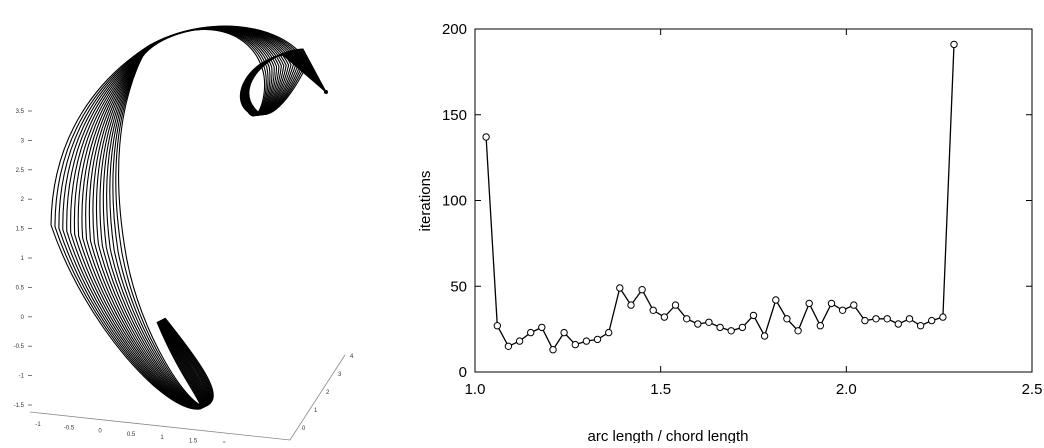 Image resolution: width=1044 pixels, height=448 pixels. I want to click on vertical-tick-label: 1, so click(23, 259).